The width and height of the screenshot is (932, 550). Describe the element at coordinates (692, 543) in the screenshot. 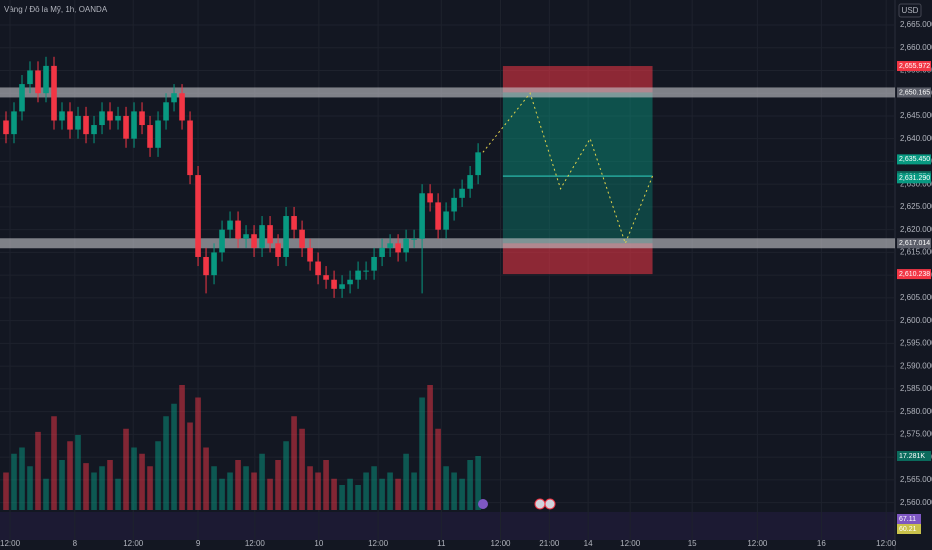

I see `x-tick-label: 15` at that location.